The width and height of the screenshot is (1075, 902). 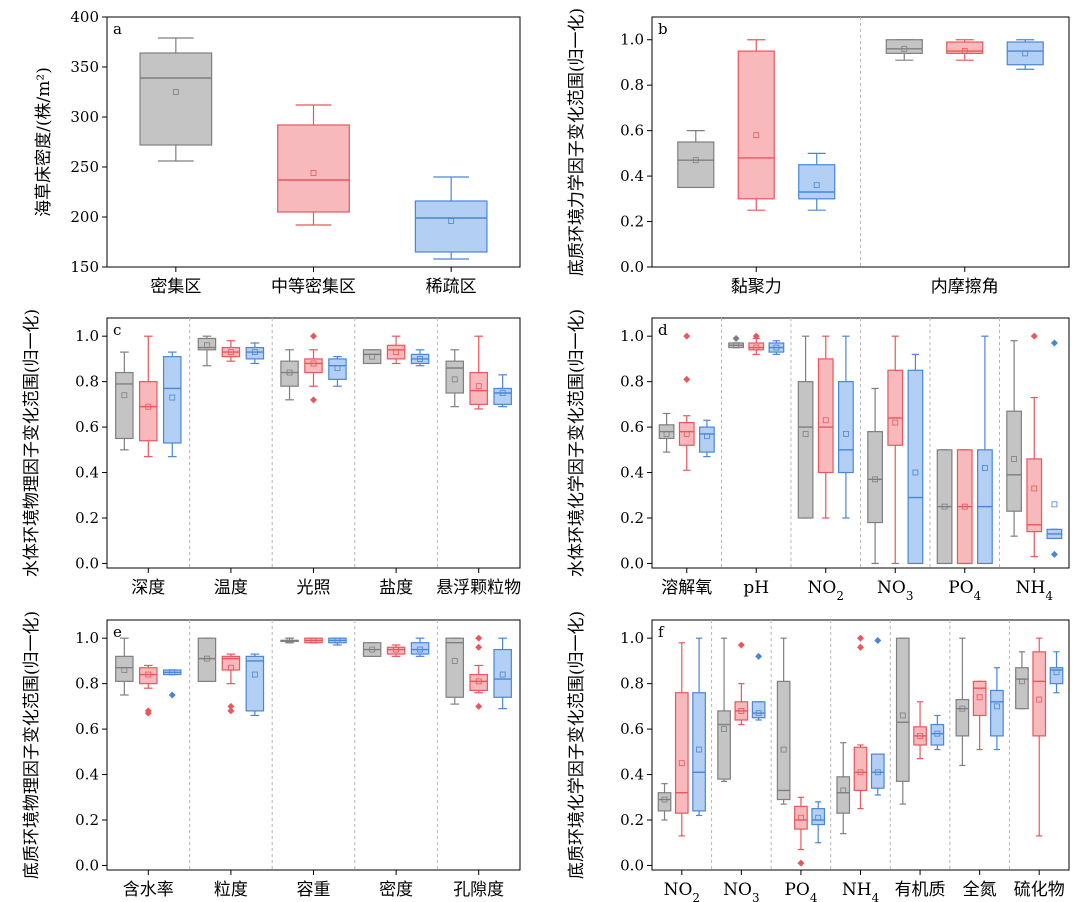 I want to click on y-tick-label: 150, so click(x=84, y=267).